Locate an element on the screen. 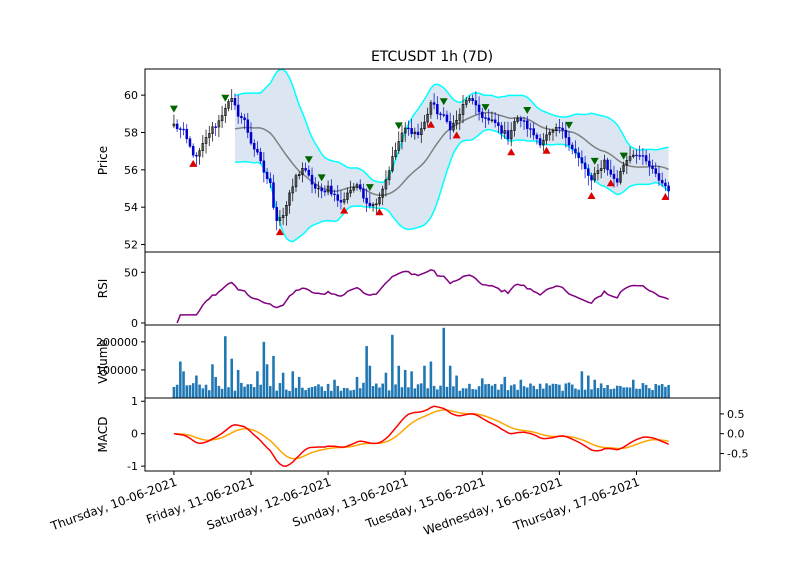 This screenshot has height=579, width=800. x-tick-label: Wednesday, 16-06-2021 is located at coordinates (493, 506).